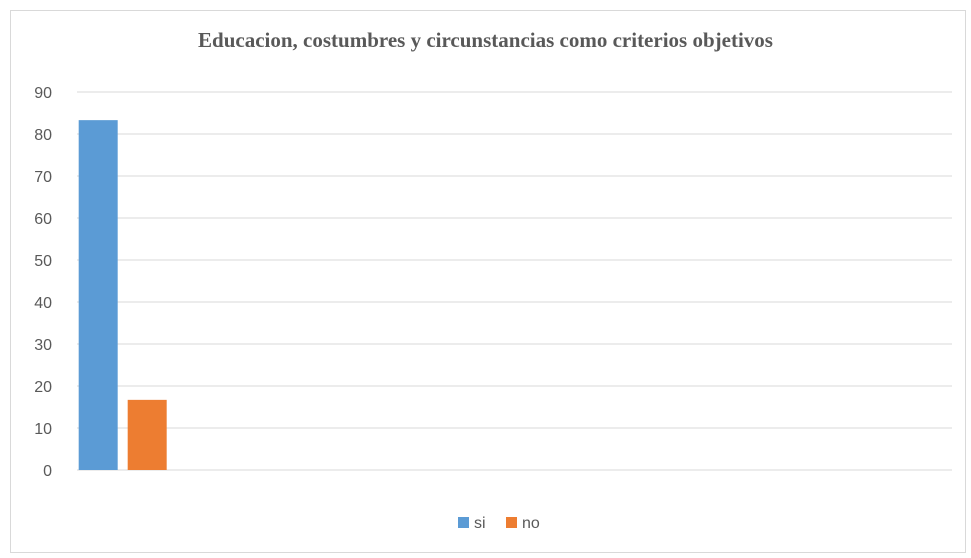 Image resolution: width=971 pixels, height=558 pixels. I want to click on y-tick-label: 70, so click(43, 177).